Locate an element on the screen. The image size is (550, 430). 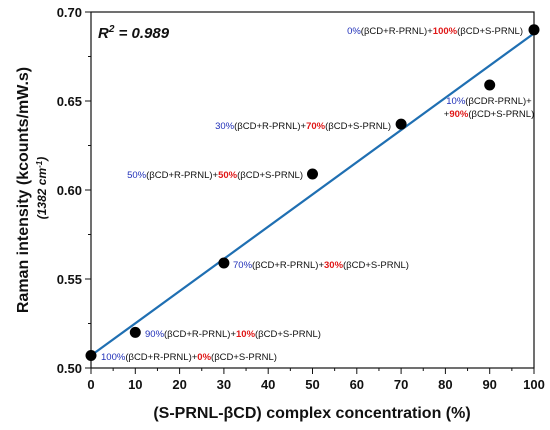
point-annotation: 100%(βCD+R-PRNL)+0%(βCD+S-PRNL) is located at coordinates (189, 357).